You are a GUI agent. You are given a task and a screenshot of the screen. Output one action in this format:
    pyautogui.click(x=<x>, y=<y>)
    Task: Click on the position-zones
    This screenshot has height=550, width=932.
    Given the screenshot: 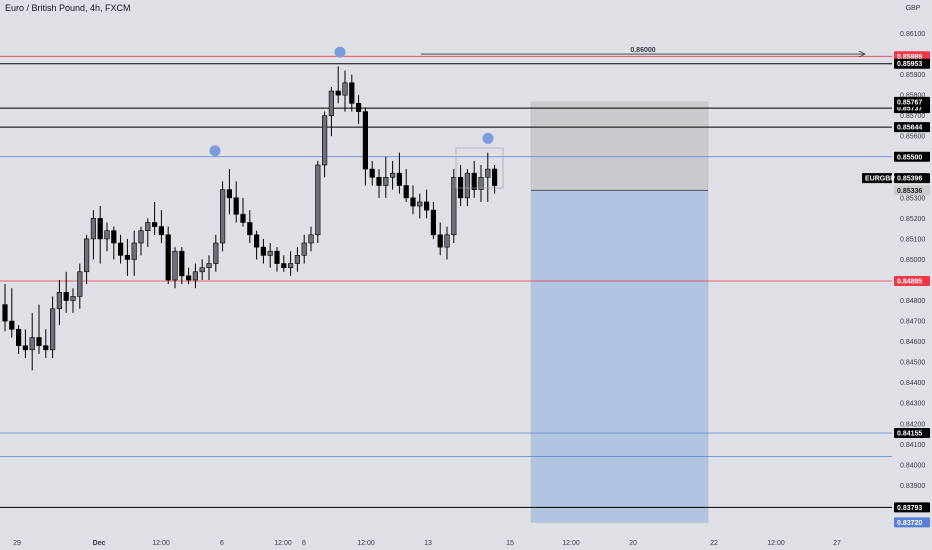 What is the action you would take?
    pyautogui.click(x=619, y=312)
    